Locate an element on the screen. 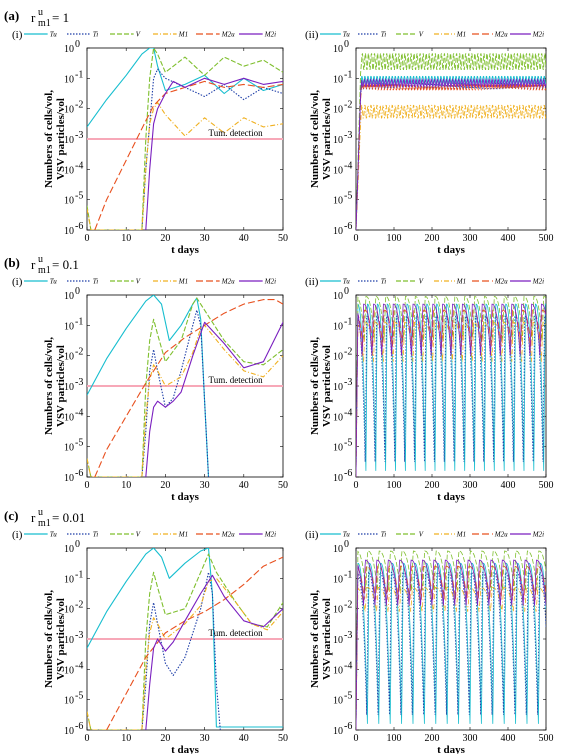  series-M1 is located at coordinates (185, 166).